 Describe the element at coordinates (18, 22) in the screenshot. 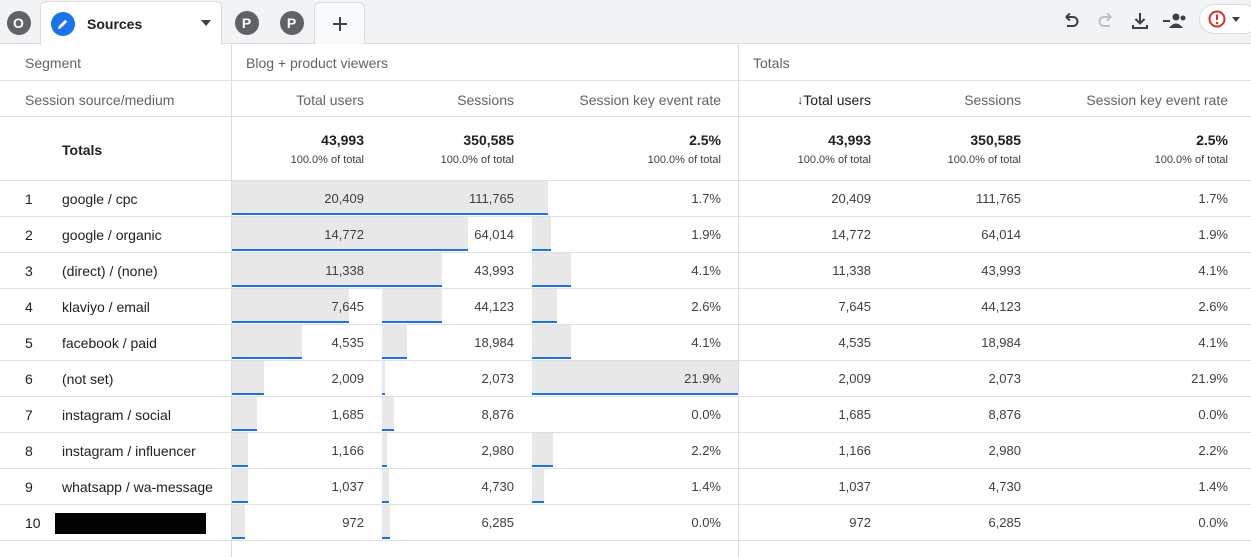

I see `tab-o: O` at that location.